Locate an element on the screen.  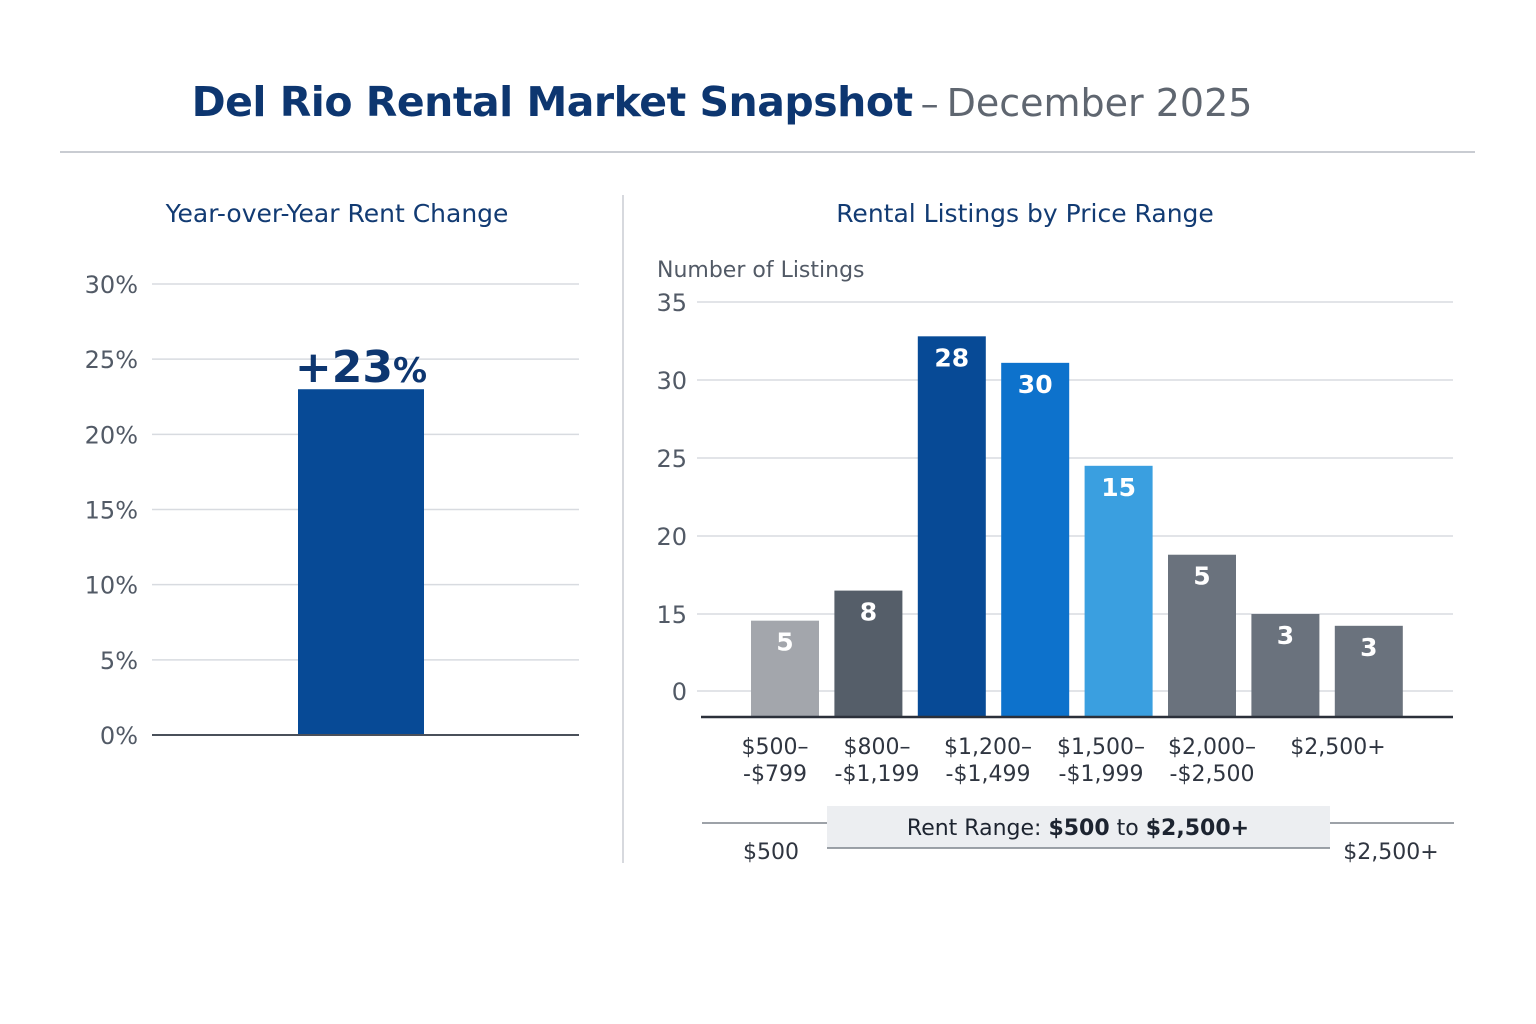
range-caption-box is located at coordinates (1078, 827).